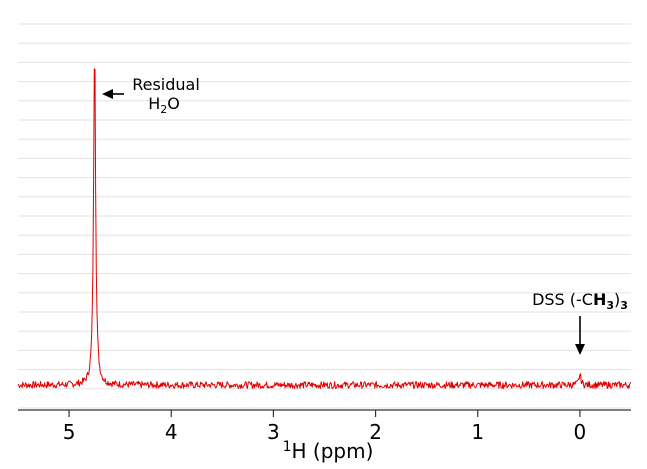 The height and width of the screenshot is (469, 647). What do you see at coordinates (69, 432) in the screenshot?
I see `x-tick-label: 5` at bounding box center [69, 432].